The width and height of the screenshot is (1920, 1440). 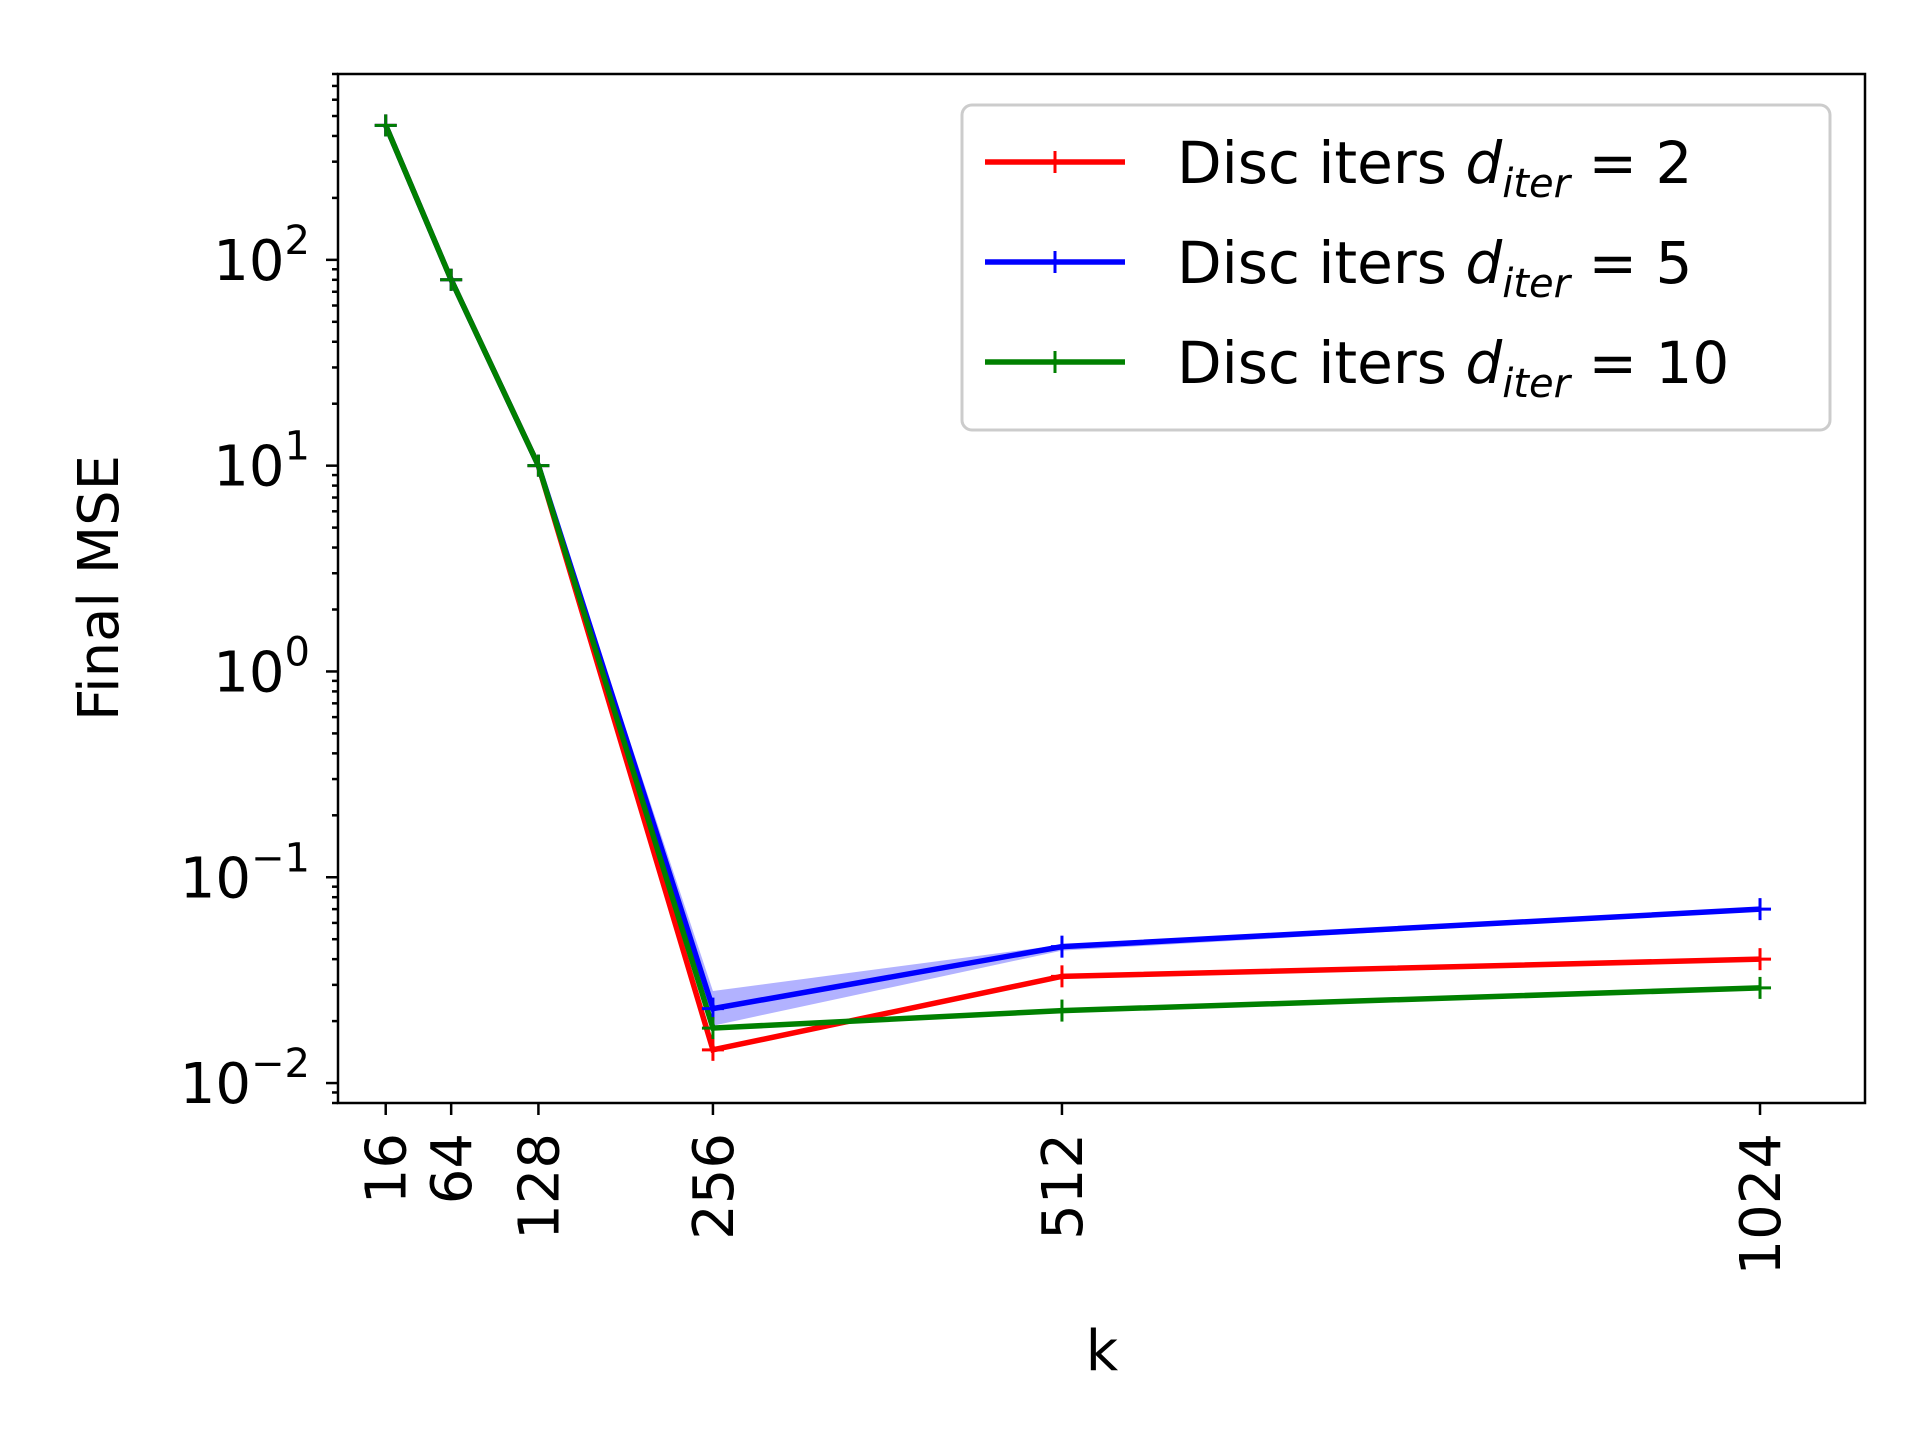 What do you see at coordinates (714, 1186) in the screenshot?
I see `x-tick-label-3: 256` at bounding box center [714, 1186].